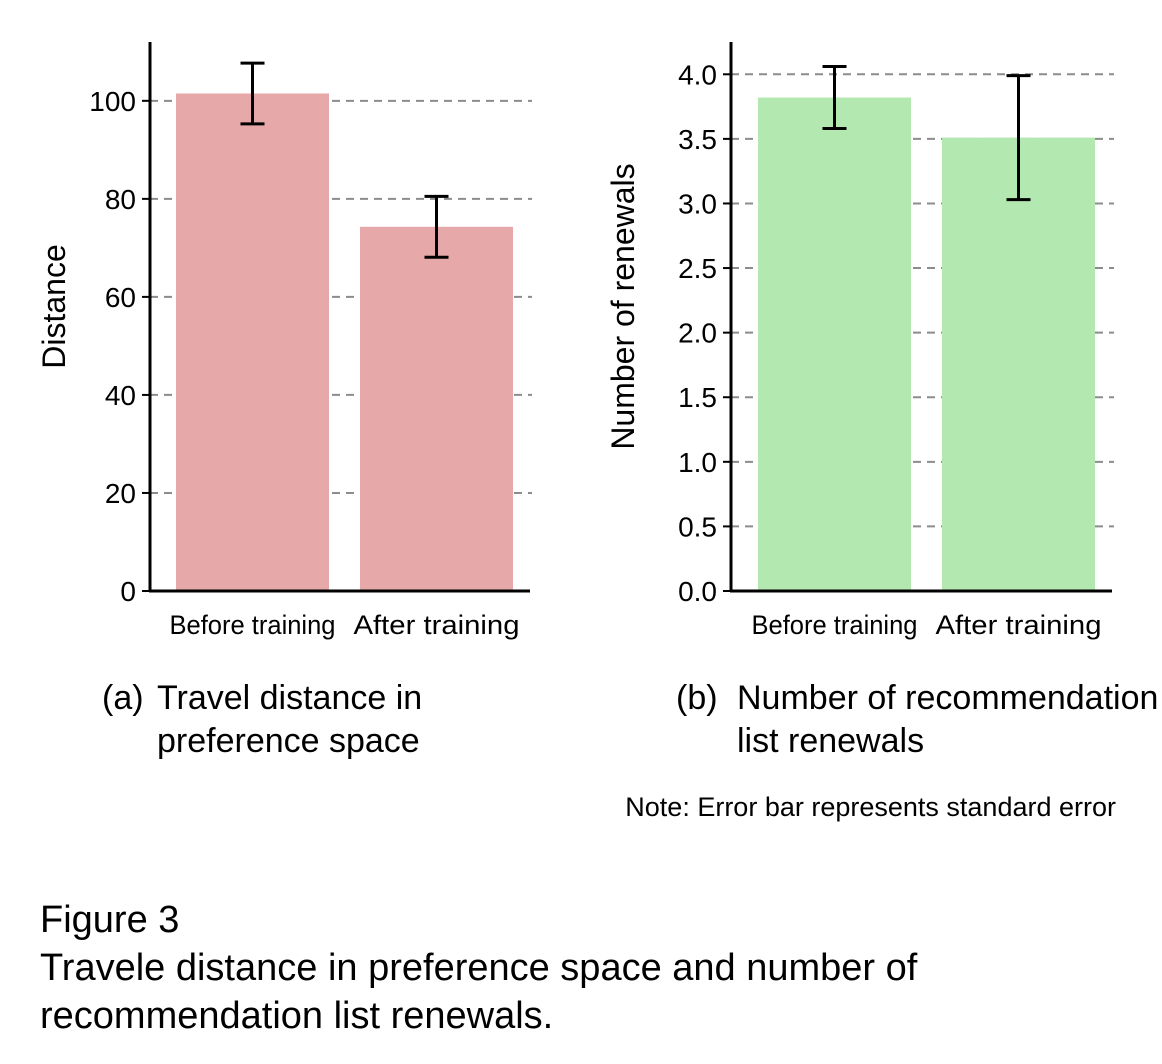 The width and height of the screenshot is (1162, 1064). What do you see at coordinates (697, 74) in the screenshot?
I see `y-tick-label: 4.0` at bounding box center [697, 74].